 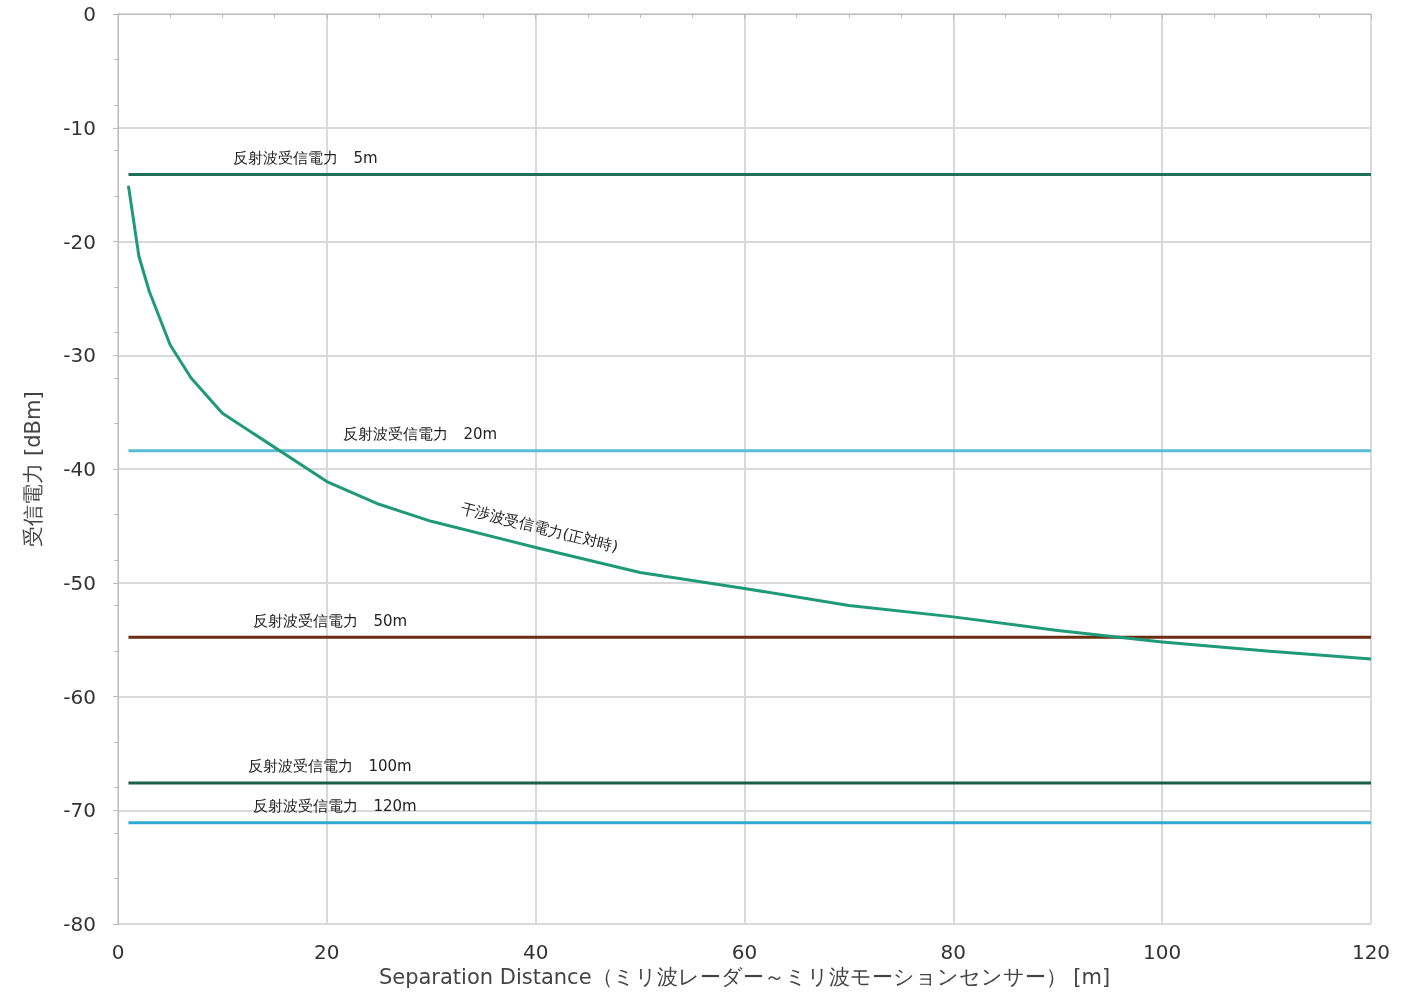 What do you see at coordinates (79, 469) in the screenshot?
I see `y-tick-label: -40` at bounding box center [79, 469].